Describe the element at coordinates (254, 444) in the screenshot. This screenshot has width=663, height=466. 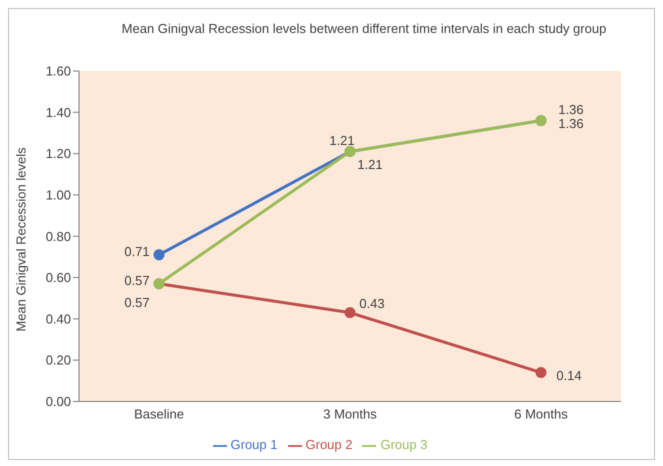
I see `legend-label: Group 1` at that location.